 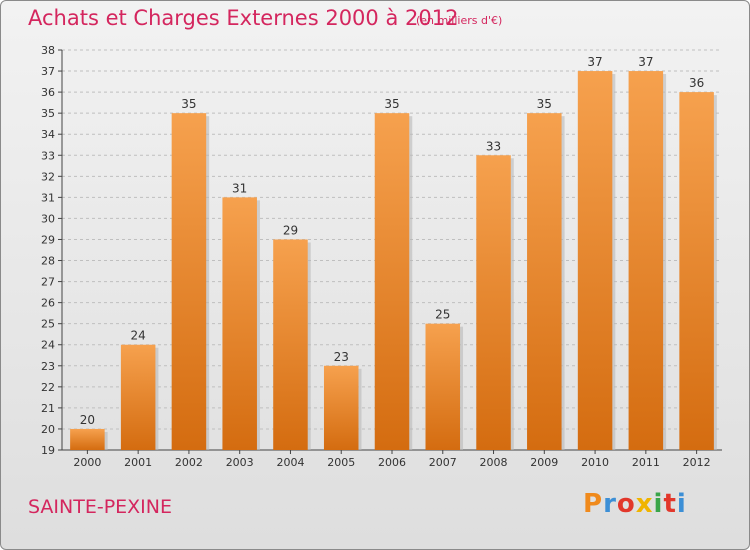 I want to click on y-tick-label: 33, so click(x=48, y=155).